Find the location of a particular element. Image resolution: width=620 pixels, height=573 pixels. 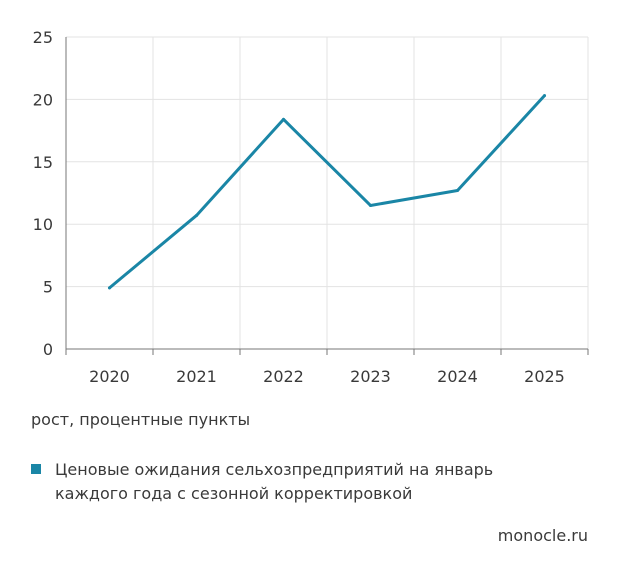

y-tick-label: 15 is located at coordinates (43, 162).